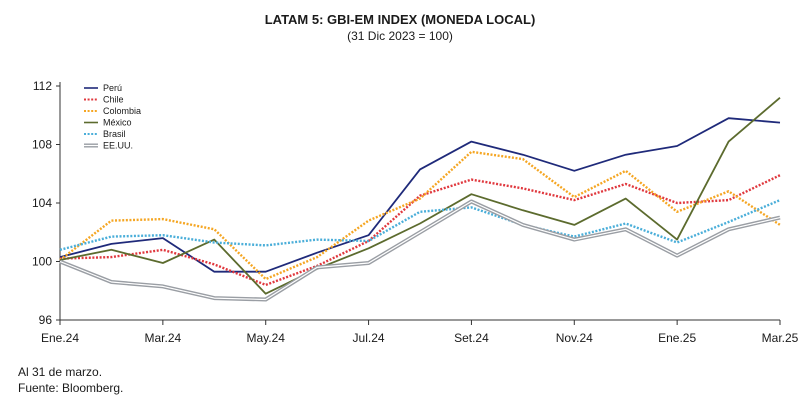 The height and width of the screenshot is (411, 800). Describe the element at coordinates (677, 338) in the screenshot. I see `x-tick-label: Ene.25` at that location.